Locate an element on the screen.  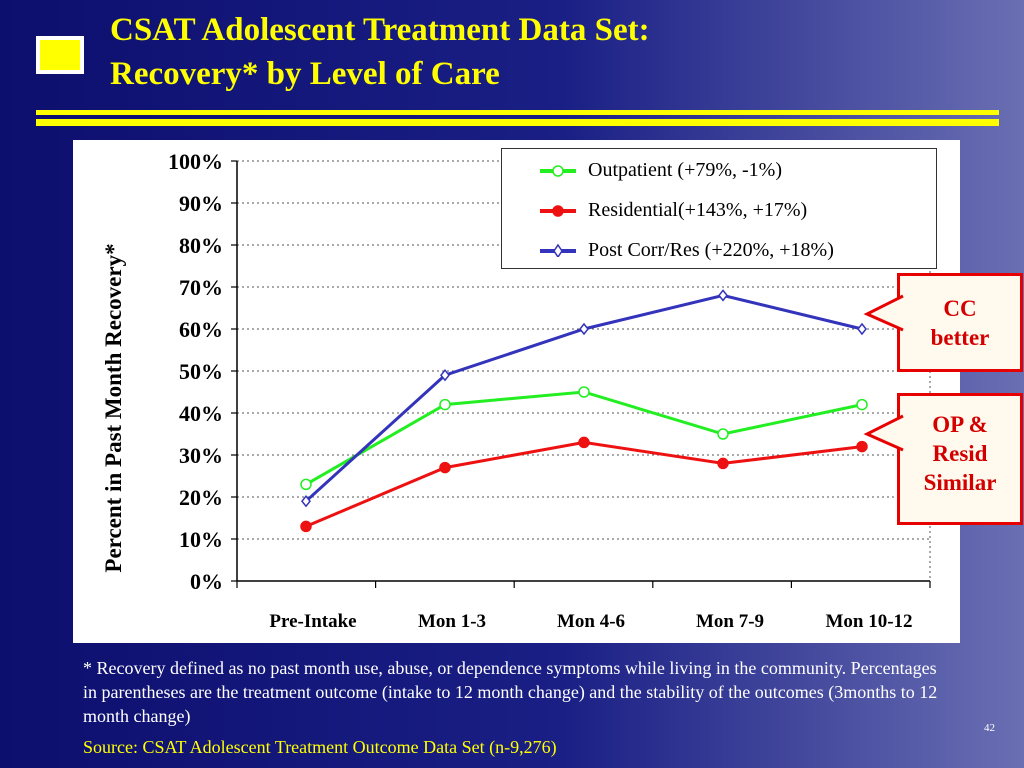
x-tick-label: Pre-Intake is located at coordinates (312, 621).